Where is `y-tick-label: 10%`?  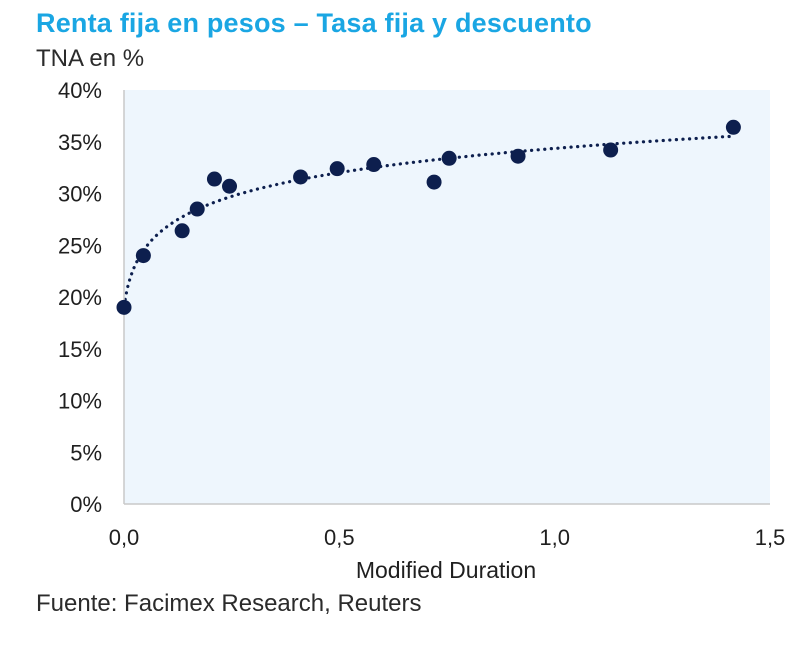
y-tick-label: 10% is located at coordinates (80, 401).